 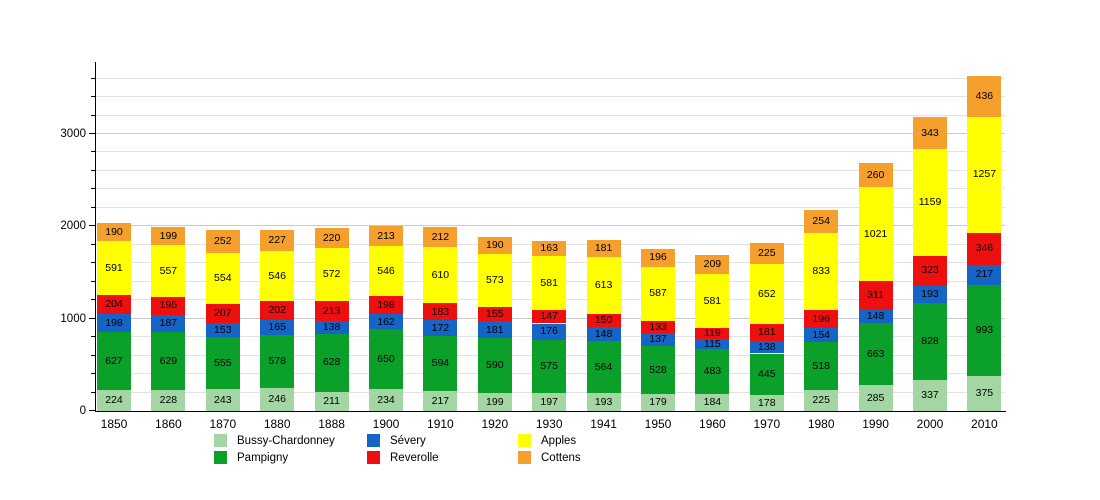 What do you see at coordinates (658, 370) in the screenshot?
I see `bar-segment-pampigny: 528` at bounding box center [658, 370].